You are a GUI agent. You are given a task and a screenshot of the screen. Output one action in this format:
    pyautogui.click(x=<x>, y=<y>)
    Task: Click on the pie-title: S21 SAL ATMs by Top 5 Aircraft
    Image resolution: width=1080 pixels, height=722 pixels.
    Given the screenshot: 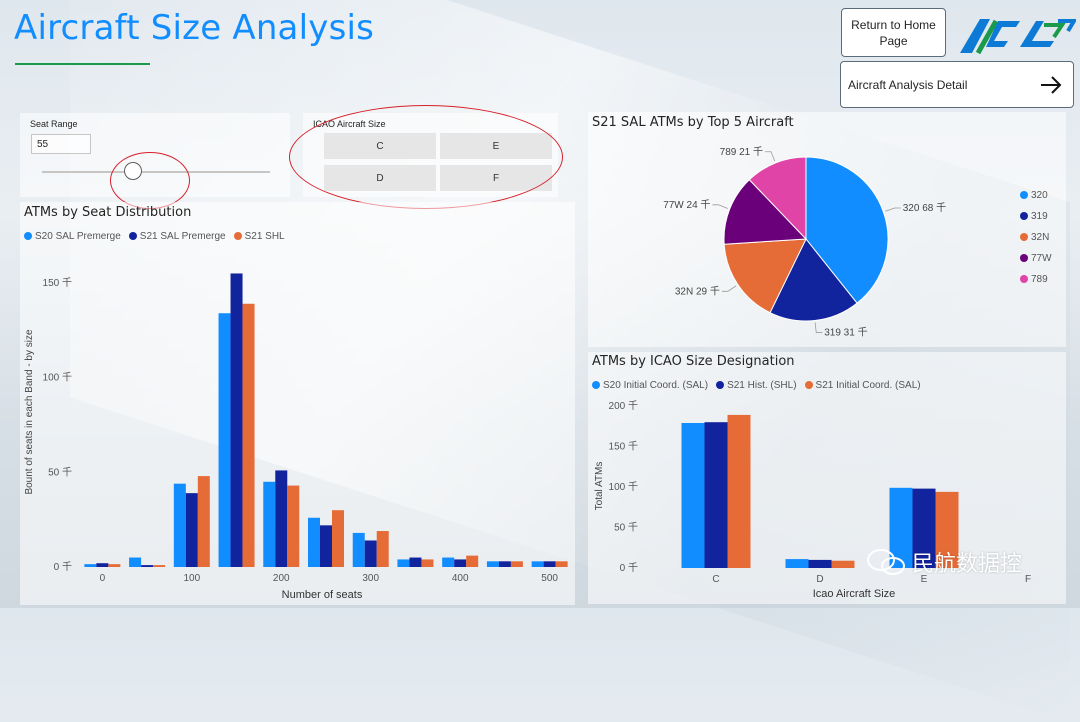 What is the action you would take?
    pyautogui.click(x=693, y=122)
    